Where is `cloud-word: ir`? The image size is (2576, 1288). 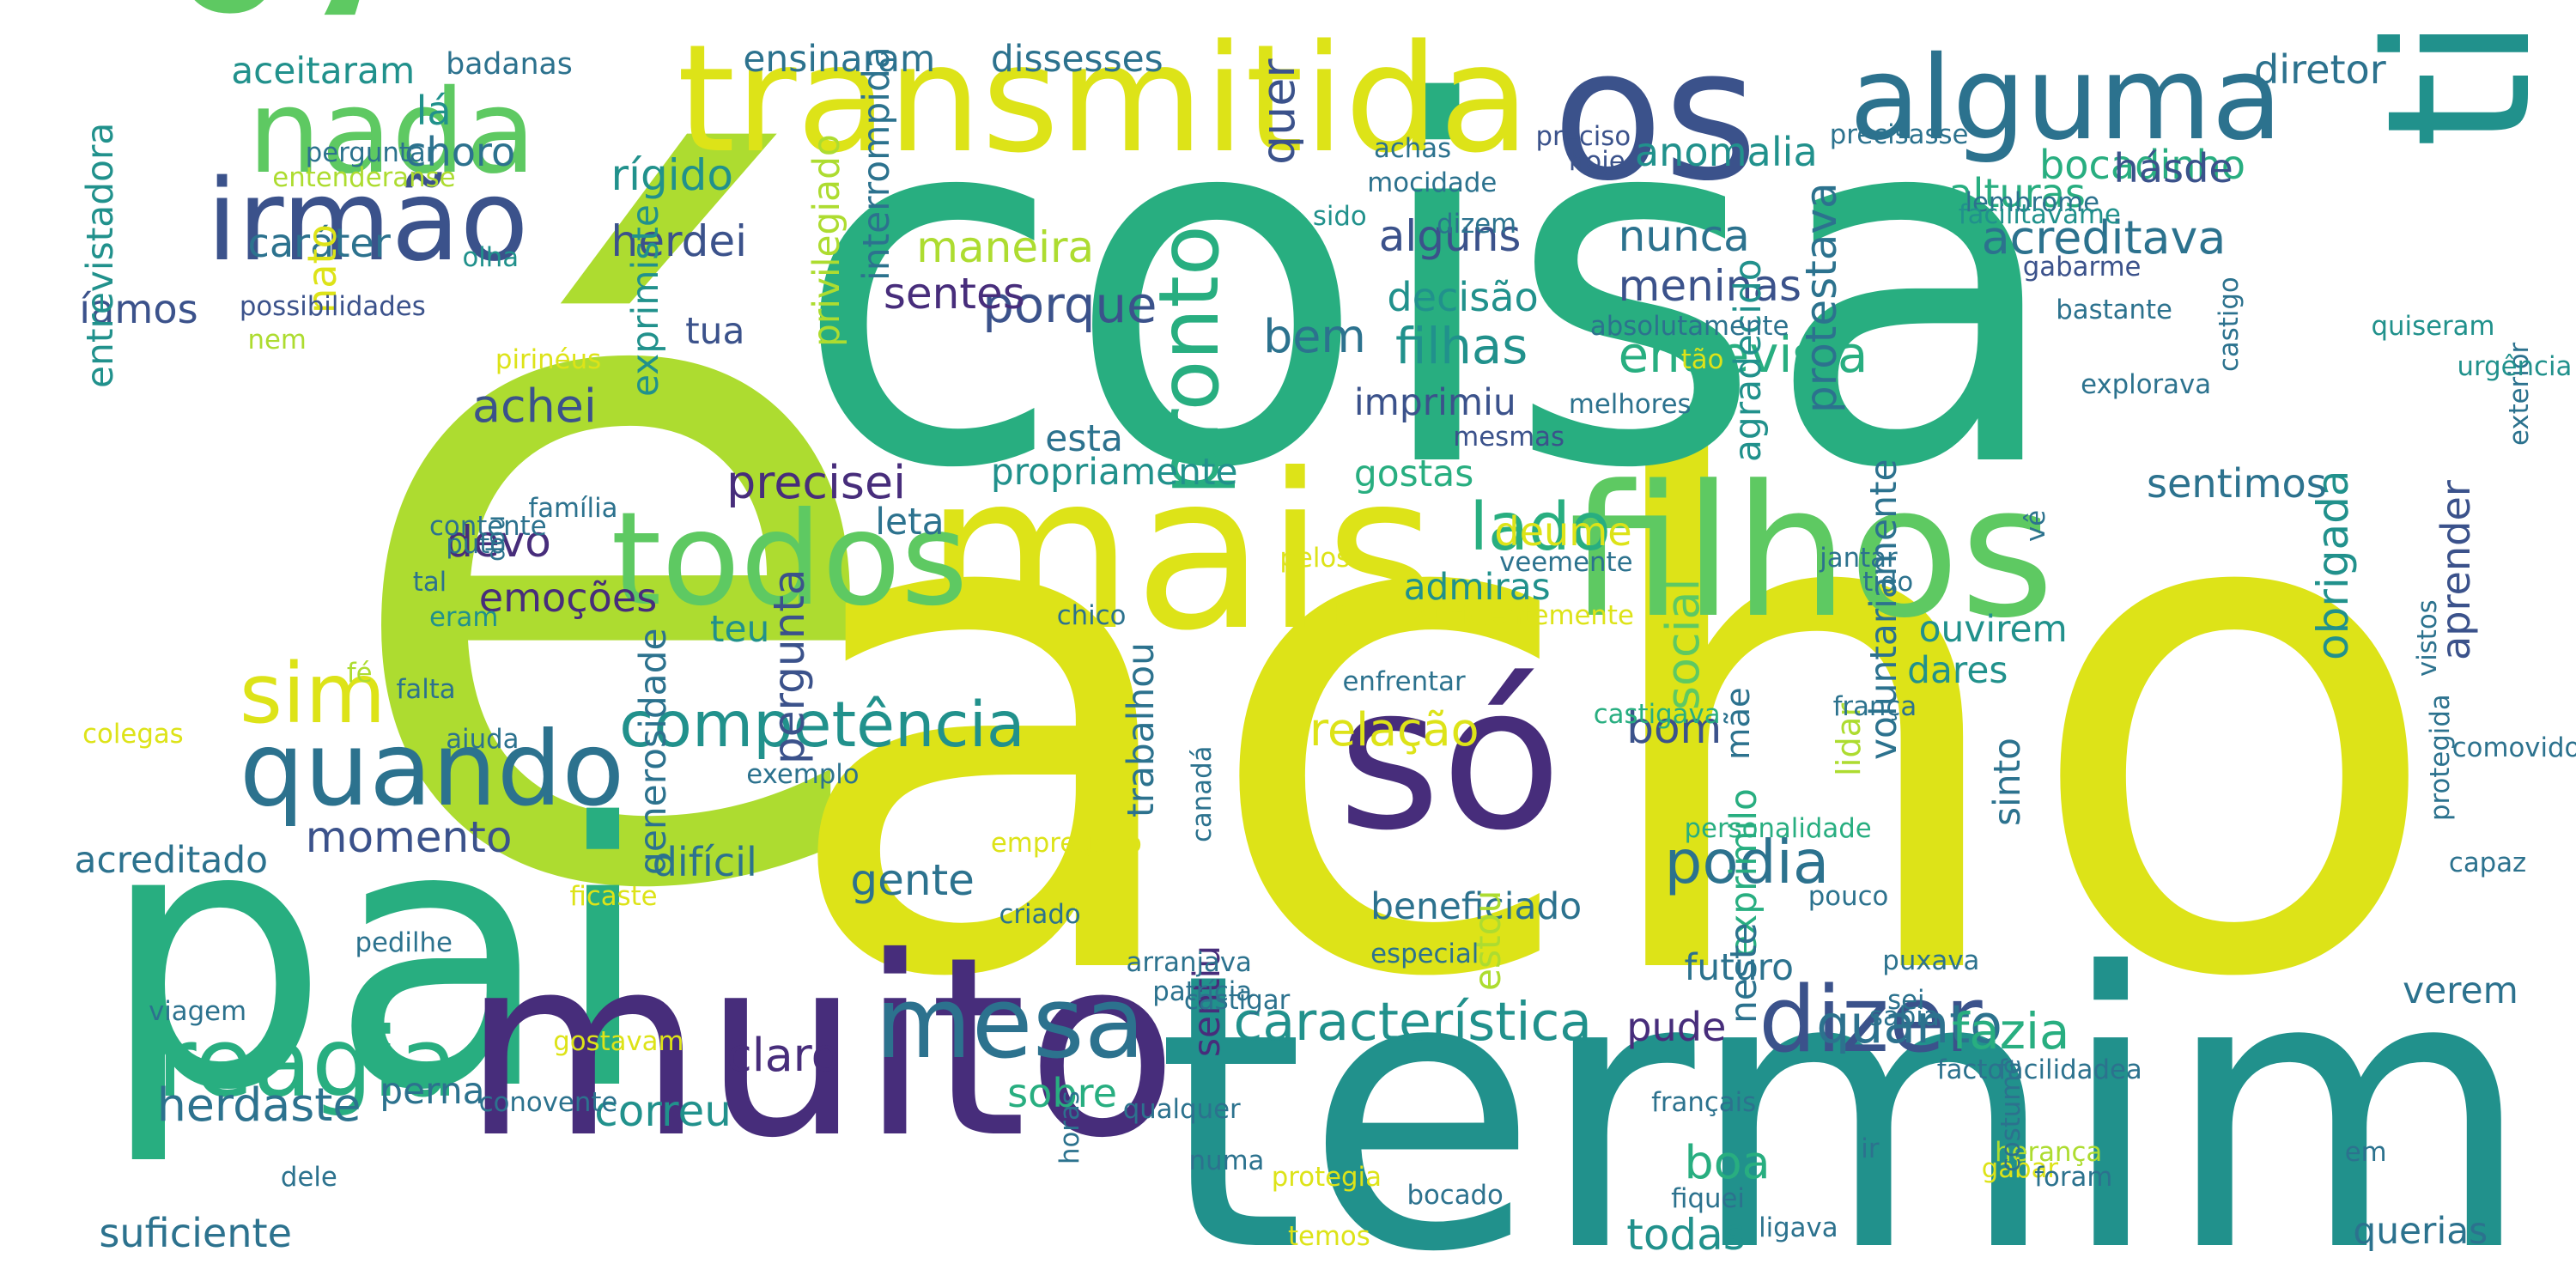 cloud-word: ir is located at coordinates (1871, 1149).